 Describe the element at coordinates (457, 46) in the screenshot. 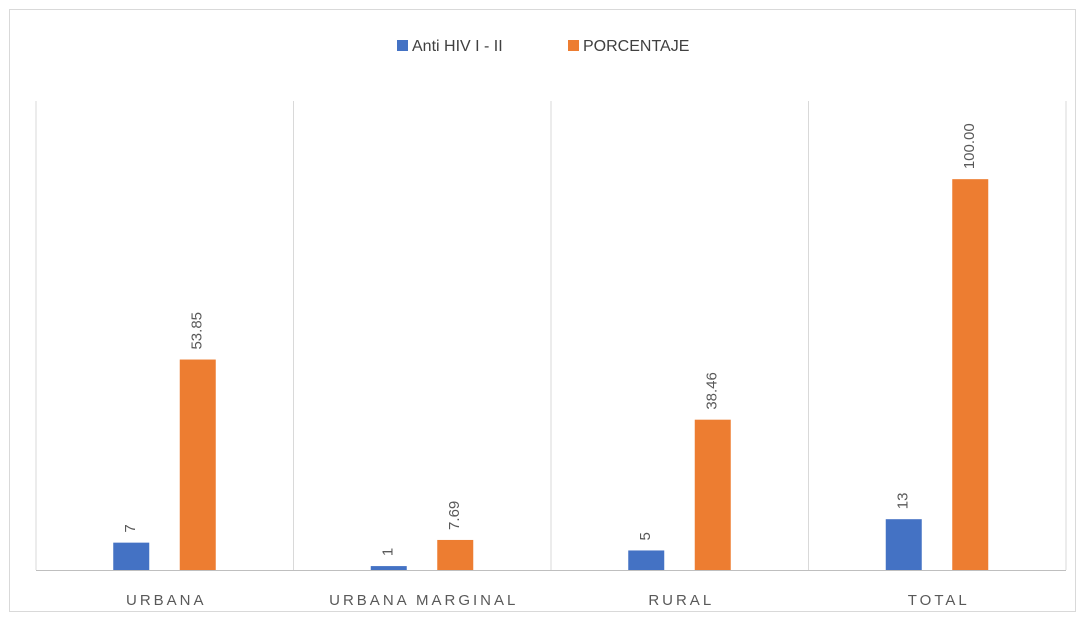

I see `legend-label: Anti HIV I - II` at that location.